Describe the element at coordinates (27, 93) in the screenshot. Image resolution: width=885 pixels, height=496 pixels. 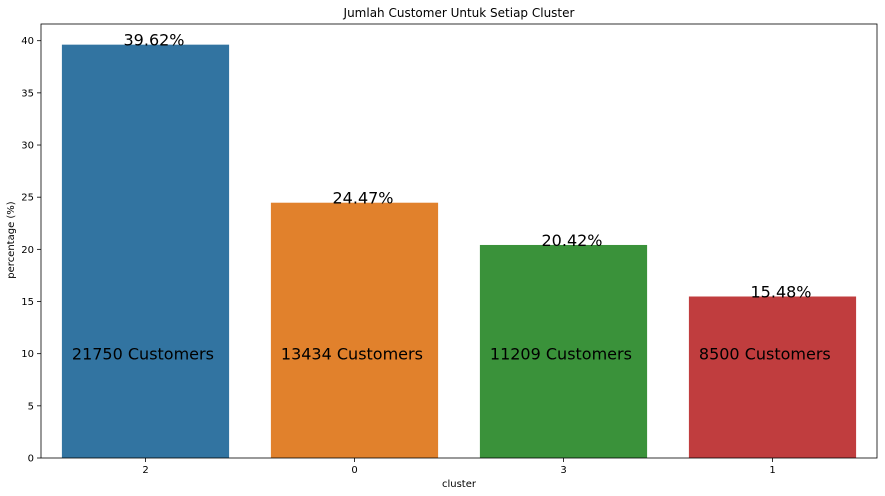
I see `y-tick-label: 35` at that location.